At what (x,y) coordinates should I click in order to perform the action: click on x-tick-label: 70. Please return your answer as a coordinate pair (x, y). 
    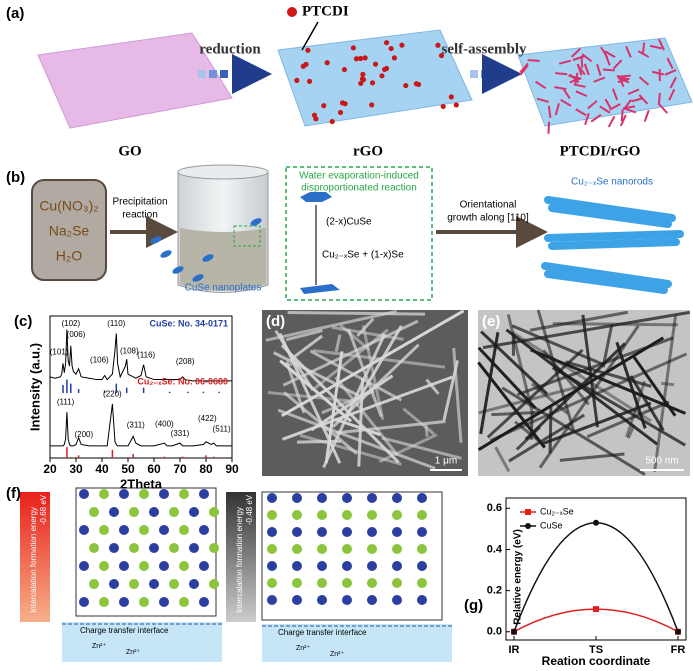
    Looking at the image, I should click on (180, 469).